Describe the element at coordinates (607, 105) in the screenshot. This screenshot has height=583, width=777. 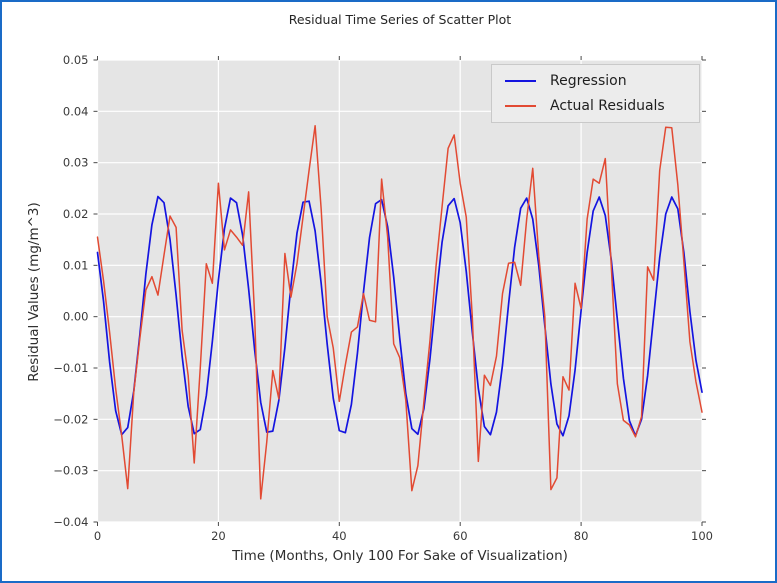
I see `legend-label-actual-residuals: Actual Residuals` at that location.